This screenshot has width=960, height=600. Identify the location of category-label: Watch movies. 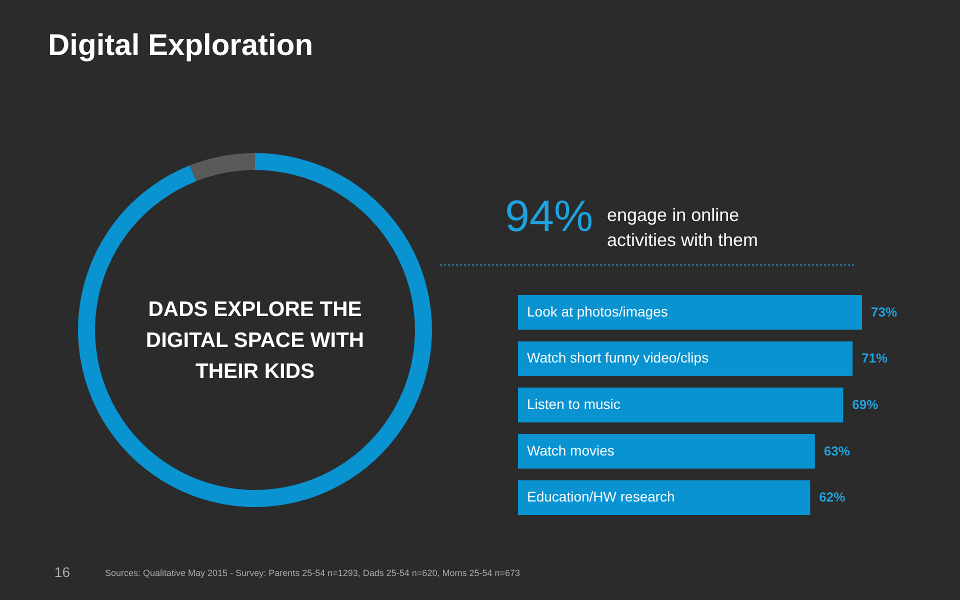
(570, 450).